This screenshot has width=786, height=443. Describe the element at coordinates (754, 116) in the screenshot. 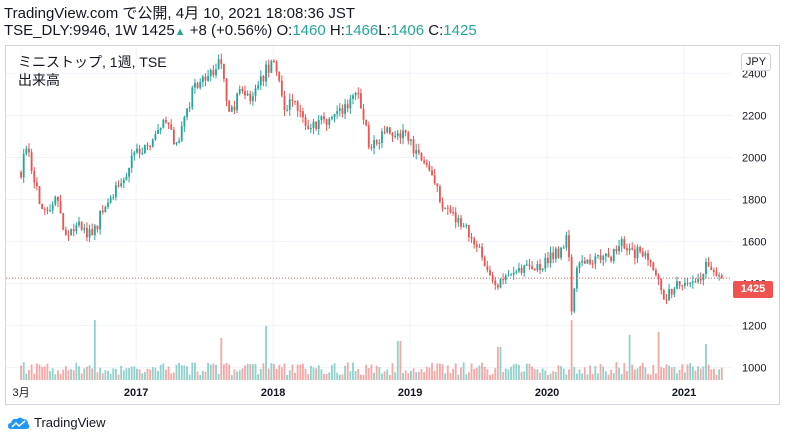

I see `y-tick-label: 2200` at that location.